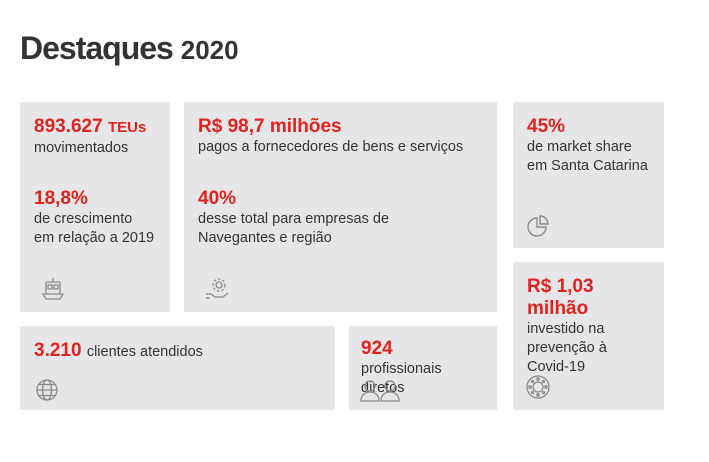 Image resolution: width=709 pixels, height=462 pixels. Describe the element at coordinates (538, 227) in the screenshot. I see `pie-chart-icon` at that location.